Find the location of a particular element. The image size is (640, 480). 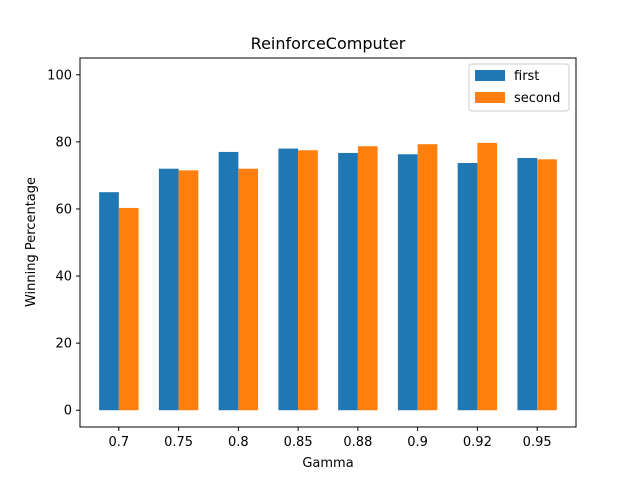

y-axis: 0 20 40 60 80 100 is located at coordinates (63, 243).